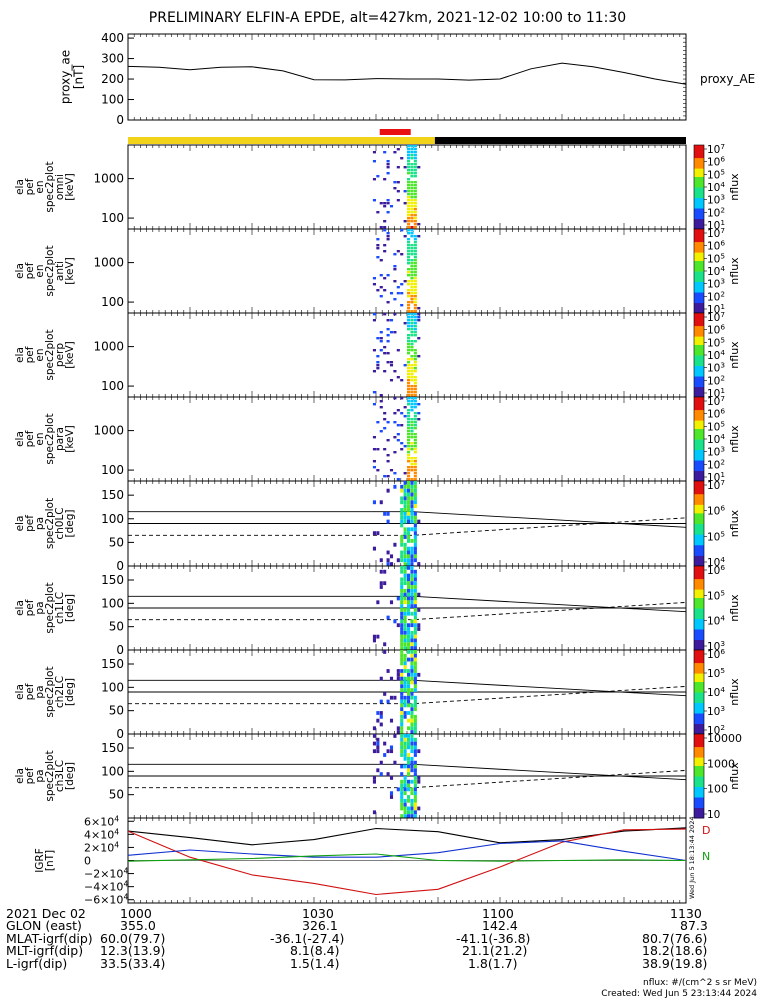 The image size is (775, 1000). I want to click on y-axis-label: [deg], so click(70, 776).